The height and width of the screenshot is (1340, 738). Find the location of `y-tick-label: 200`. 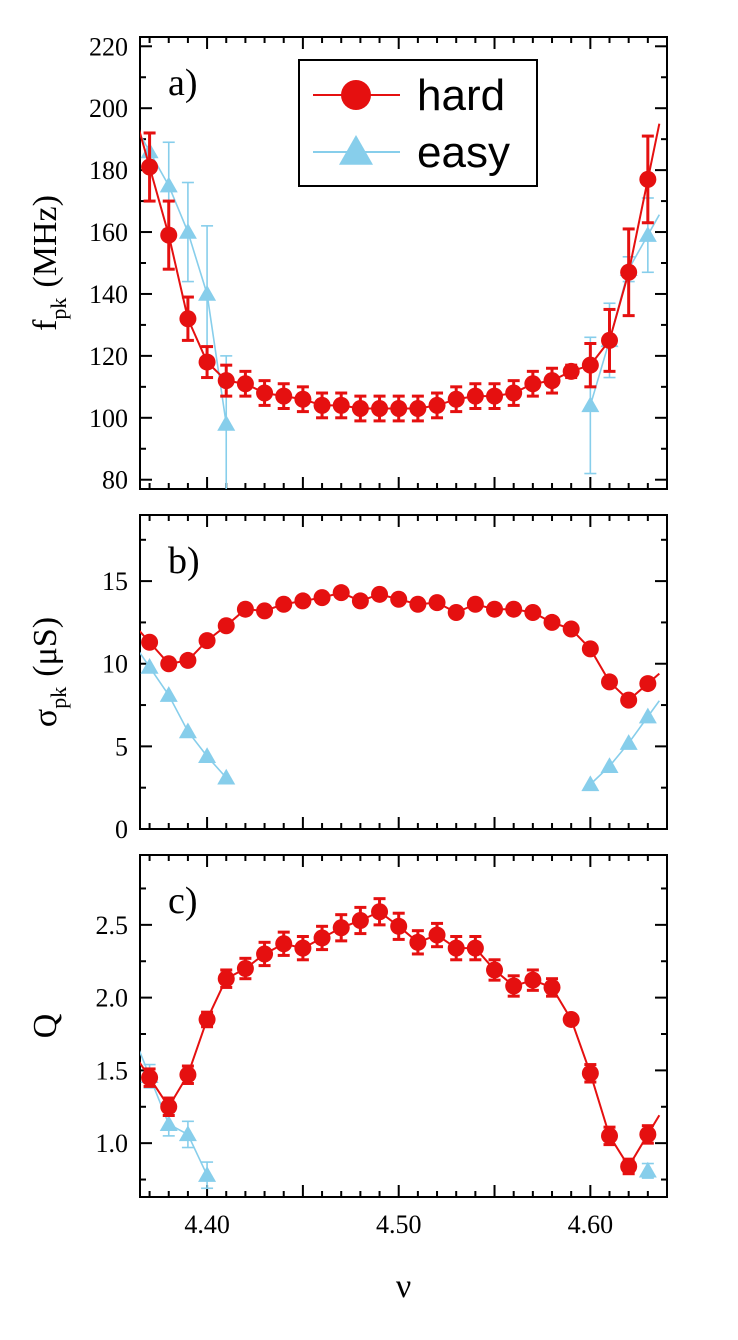

y-tick-label: 200 is located at coordinates (108, 108).